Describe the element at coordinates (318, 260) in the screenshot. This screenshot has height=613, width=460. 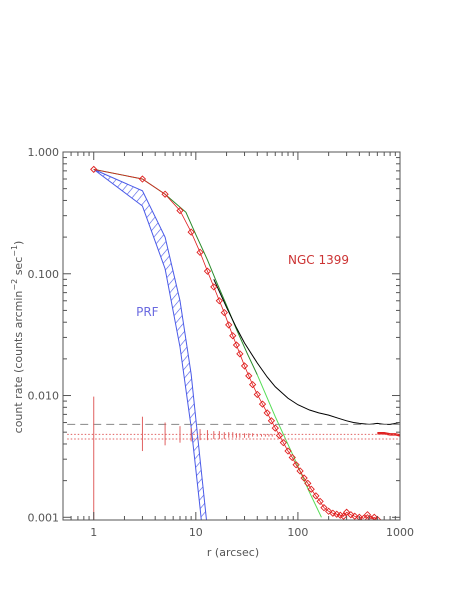
I see `annotation-label: NGC 1399` at that location.